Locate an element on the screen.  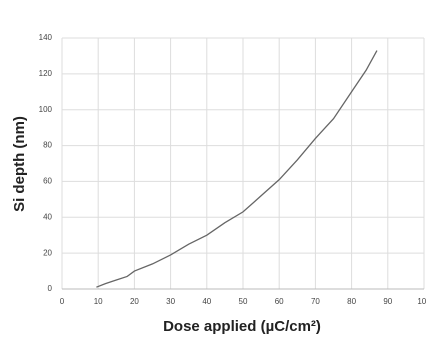
y-tick-label: 100 is located at coordinates (46, 109).